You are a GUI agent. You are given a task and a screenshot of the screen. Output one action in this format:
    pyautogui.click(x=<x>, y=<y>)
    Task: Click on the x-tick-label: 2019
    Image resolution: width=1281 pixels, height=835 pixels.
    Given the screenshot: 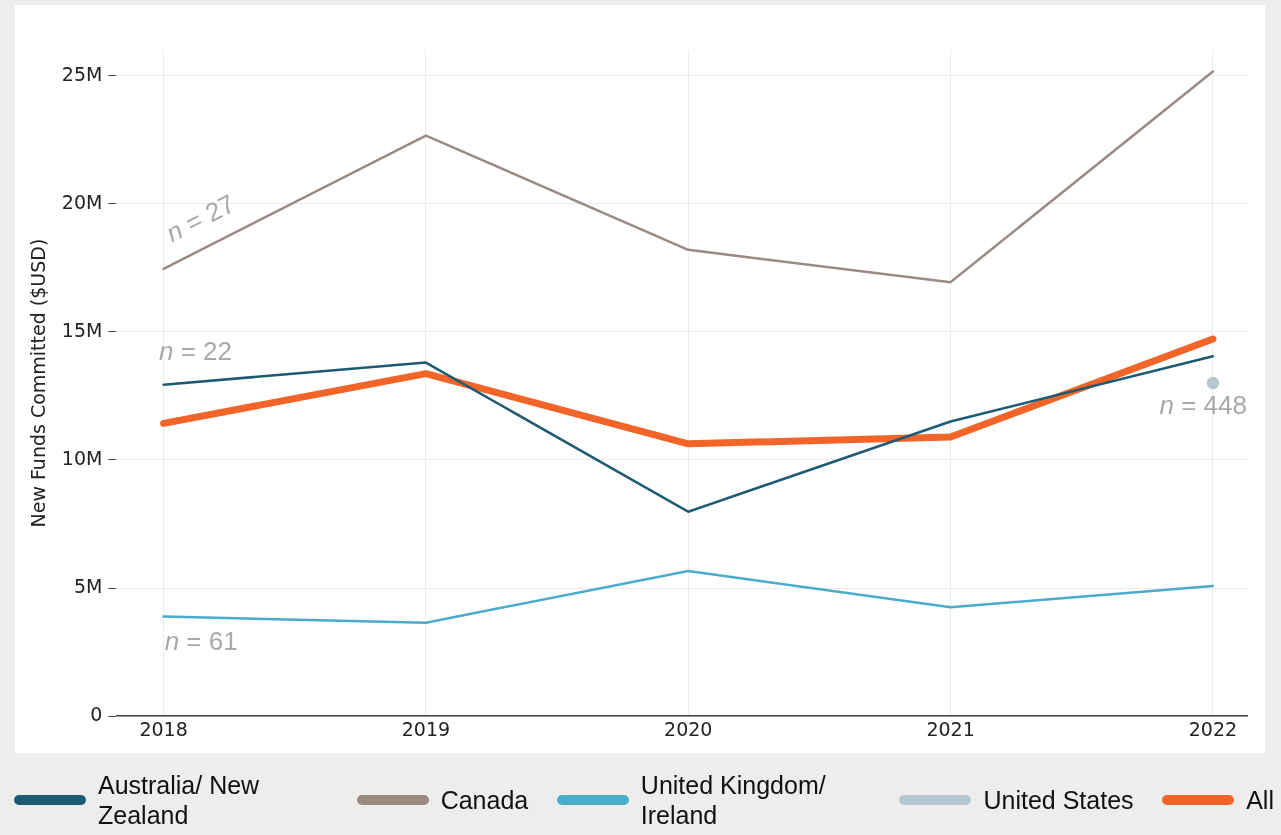 What is the action you would take?
    pyautogui.click(x=426, y=728)
    